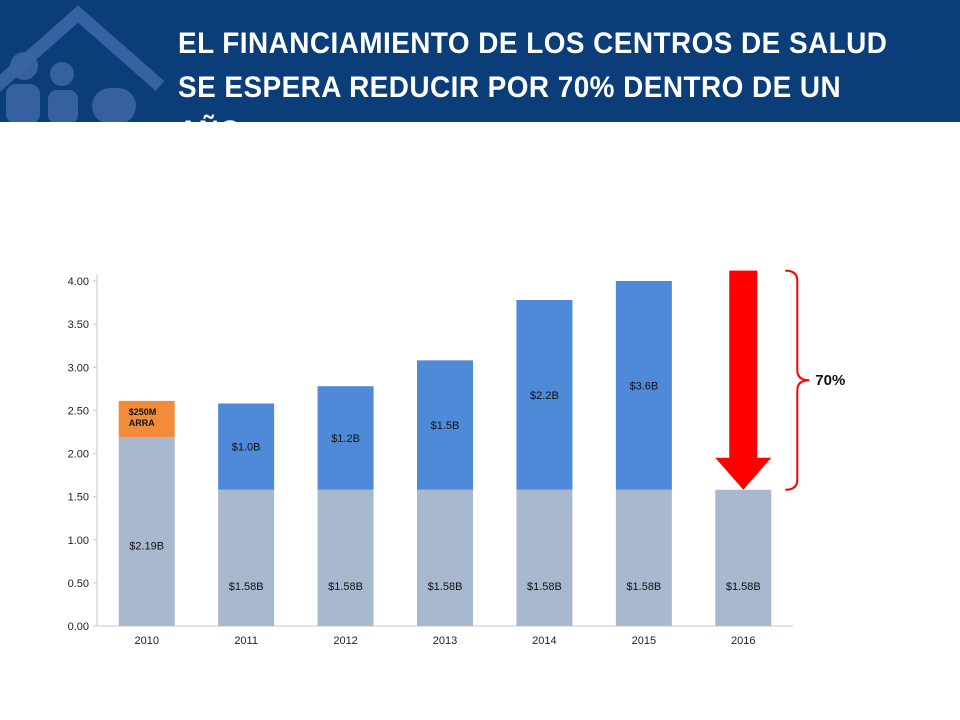 This screenshot has width=960, height=720. What do you see at coordinates (643, 557) in the screenshot?
I see `bar-base-2015` at bounding box center [643, 557].